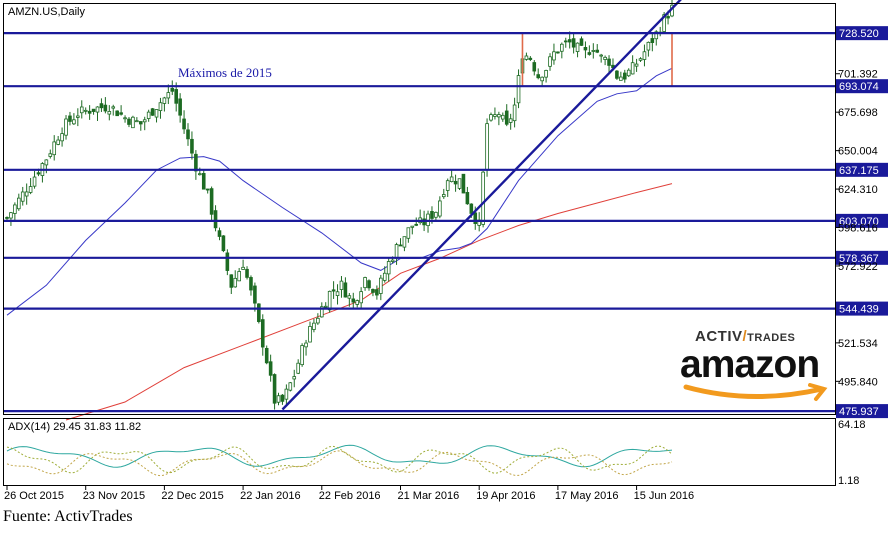  What do you see at coordinates (225, 72) in the screenshot?
I see `annotation-label: Máximos de 2015` at bounding box center [225, 72].